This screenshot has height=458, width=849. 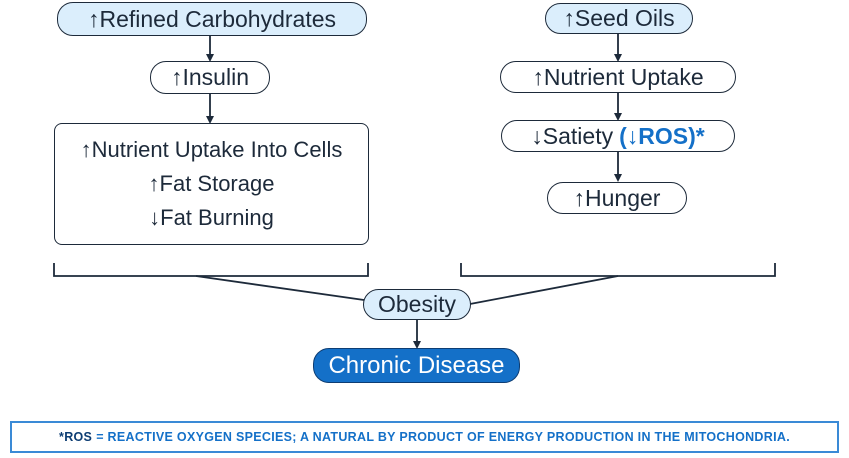 I want to click on node-insulin: ↑Insulin, so click(x=210, y=77).